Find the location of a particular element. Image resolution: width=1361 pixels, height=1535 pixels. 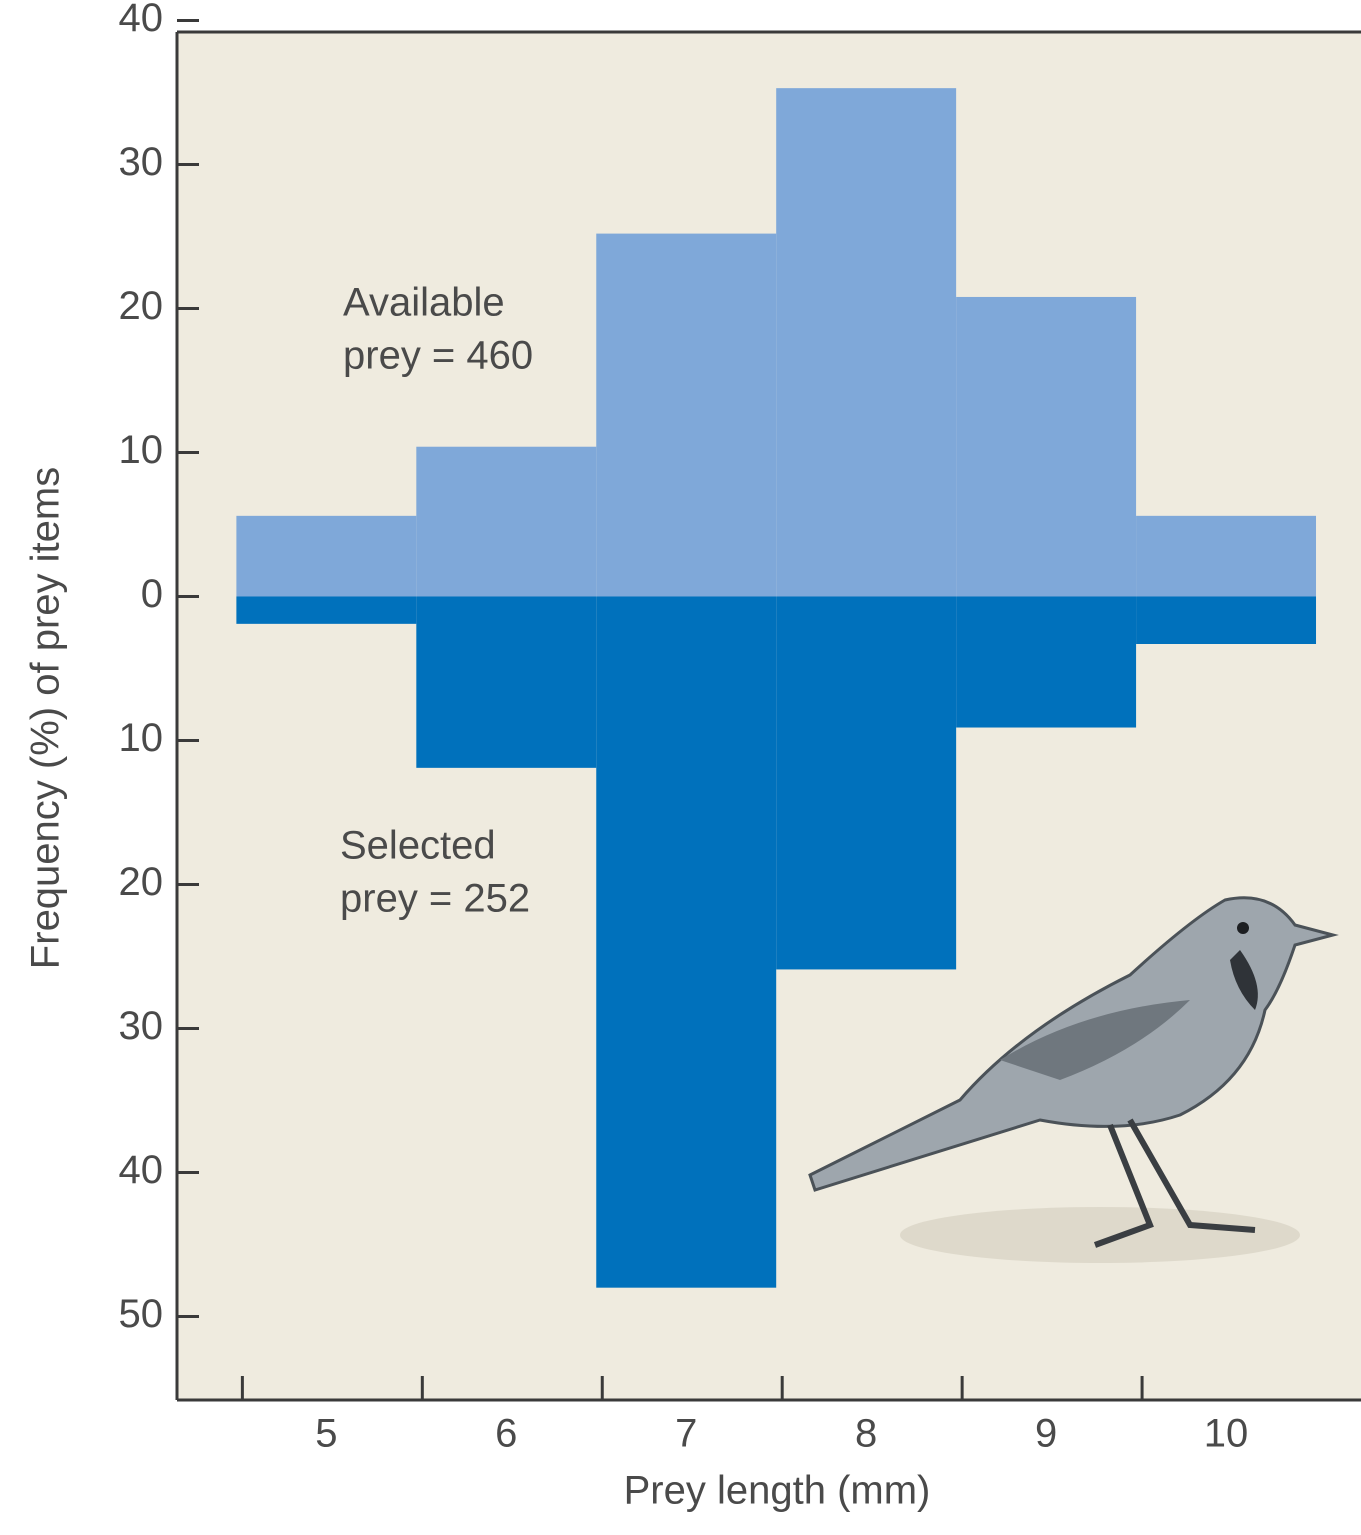

x-tick-label: 8 is located at coordinates (866, 1434).